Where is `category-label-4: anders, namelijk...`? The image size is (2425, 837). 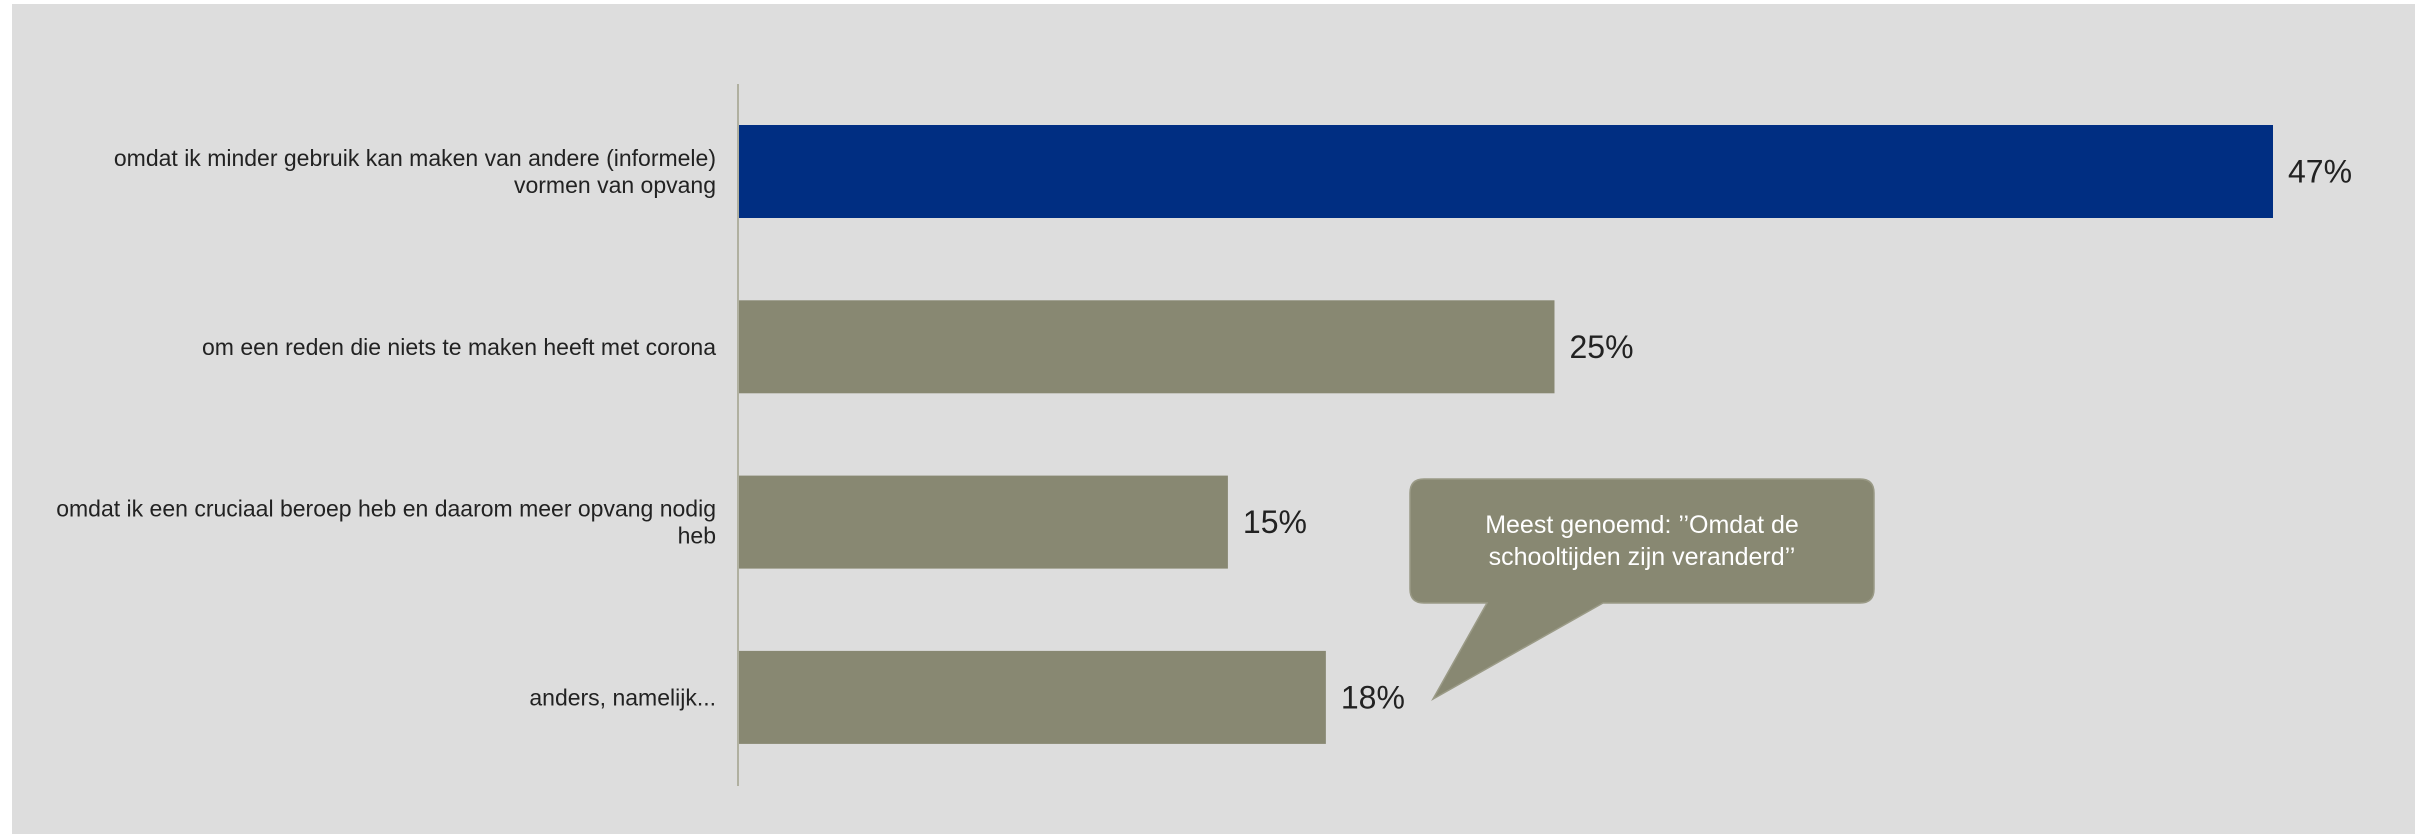 category-label-4: anders, namelijk... is located at coordinates (622, 697).